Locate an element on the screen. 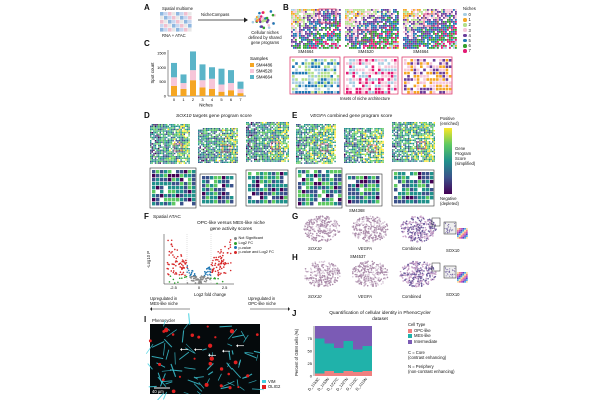  niche-legend-item: 2 is located at coordinates (467, 24).